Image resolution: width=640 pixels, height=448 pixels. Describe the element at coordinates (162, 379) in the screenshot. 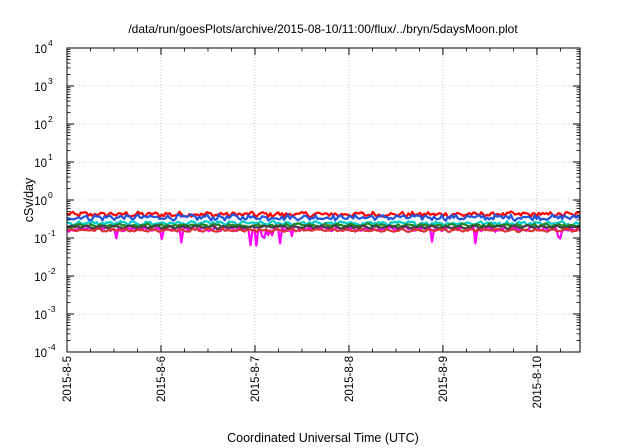

I see `x-tick-label: 2015-8-6` at that location.